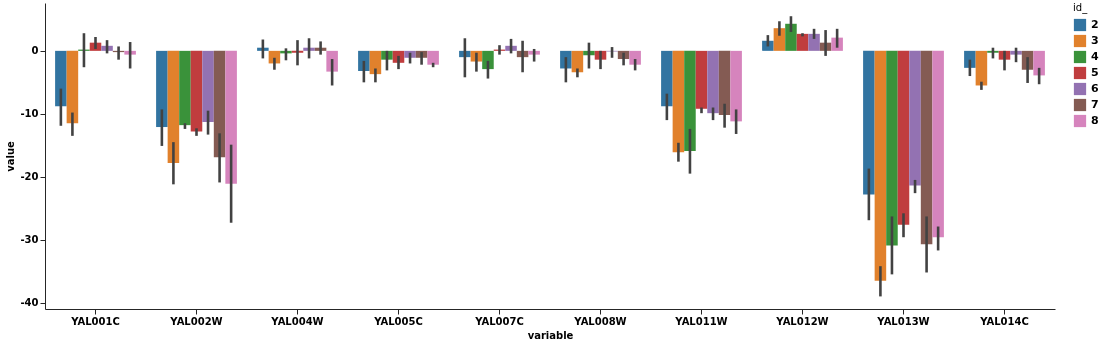 This screenshot has width=1113, height=347. What do you see at coordinates (29, 114) in the screenshot?
I see `y-tick-label: -10` at bounding box center [29, 114].